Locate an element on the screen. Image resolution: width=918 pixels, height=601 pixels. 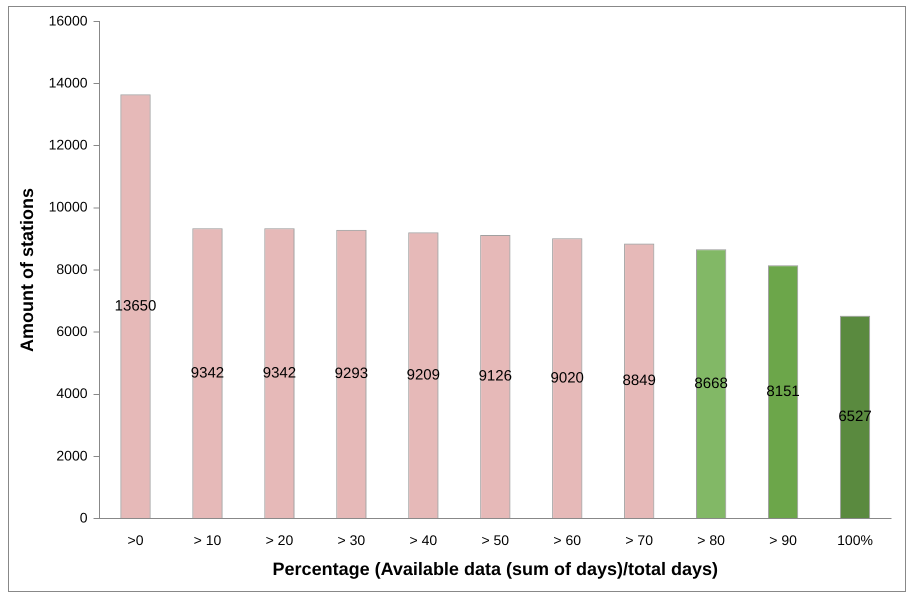
data-label: 9020 is located at coordinates (567, 377).